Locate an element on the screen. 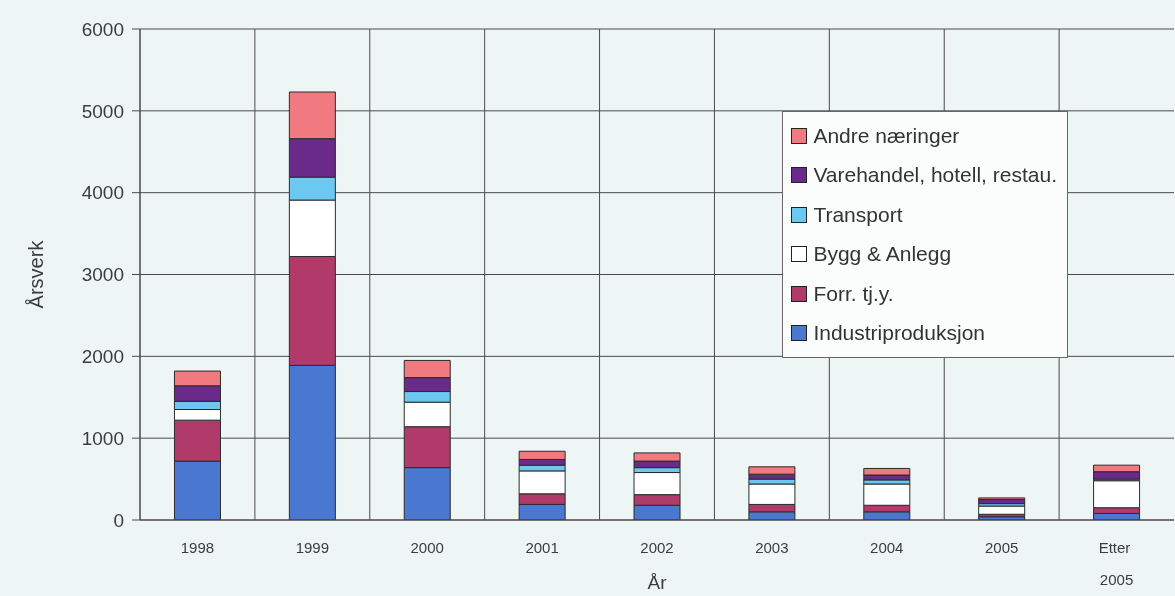 Image resolution: width=1175 pixels, height=596 pixels. x-tick-label: 2001 is located at coordinates (542, 547).